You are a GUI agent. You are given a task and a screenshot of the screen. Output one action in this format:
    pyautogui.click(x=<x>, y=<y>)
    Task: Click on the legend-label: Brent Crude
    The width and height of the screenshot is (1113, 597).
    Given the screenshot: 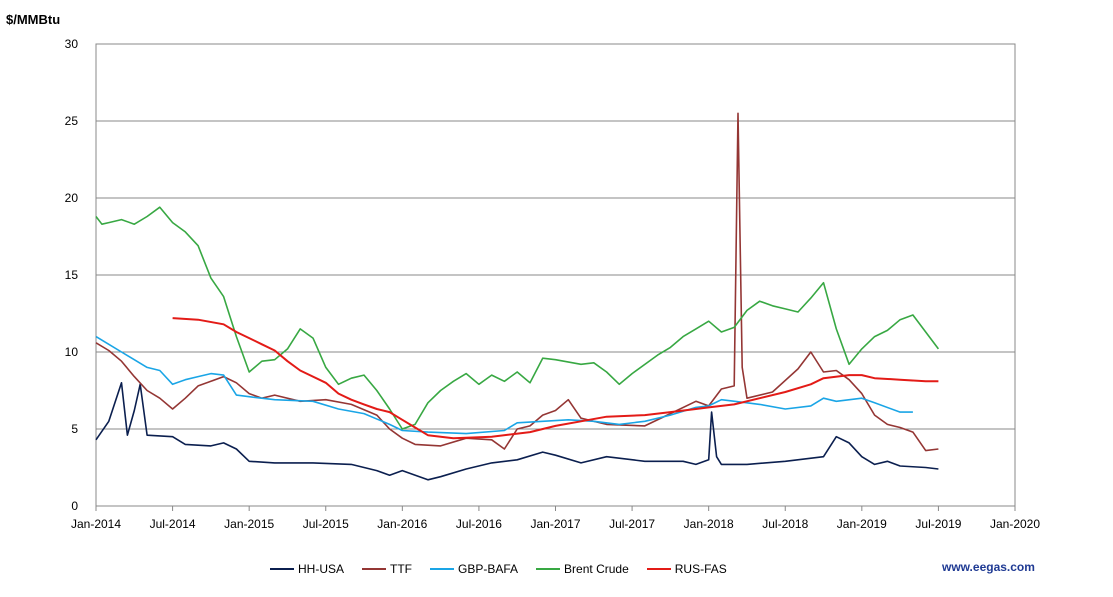 What is the action you would take?
    pyautogui.click(x=596, y=569)
    